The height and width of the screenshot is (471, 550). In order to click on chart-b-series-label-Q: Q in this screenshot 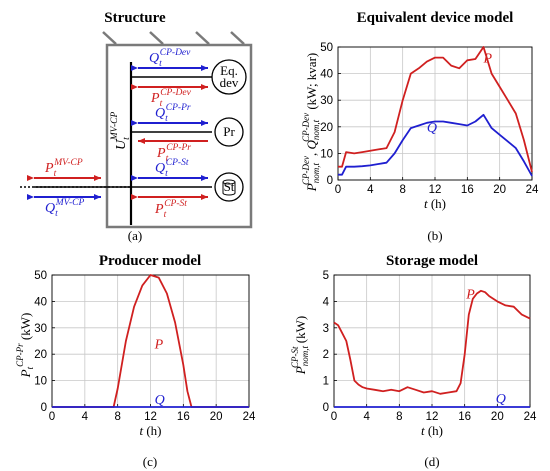, I will do `click(432, 128)`.